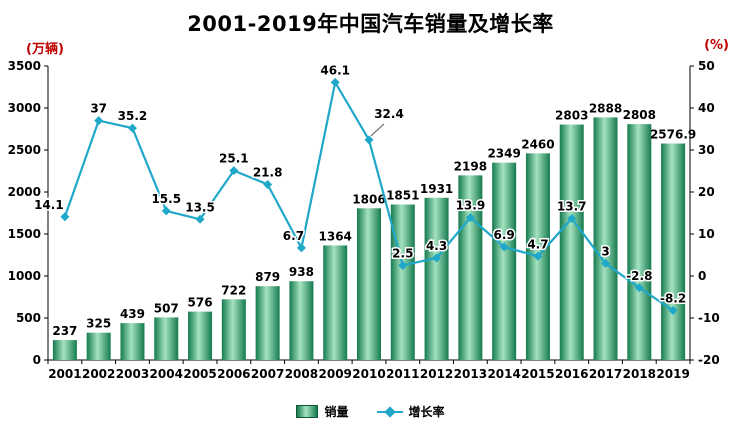 Image resolution: width=741 pixels, height=425 pixels. I want to click on svg-text: 40, so click(706, 108).